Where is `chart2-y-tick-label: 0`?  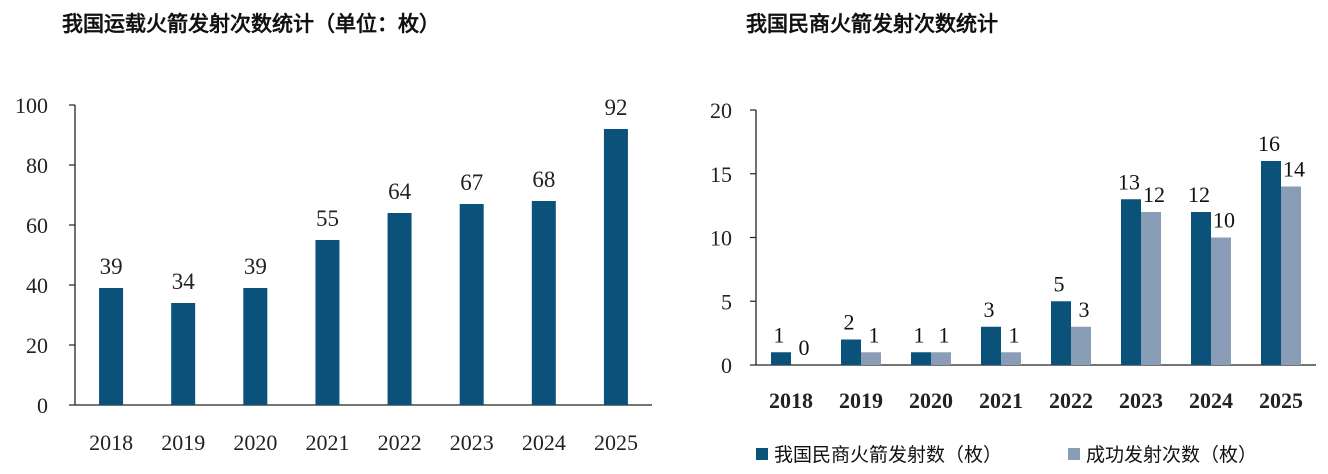 chart2-y-tick-label: 0 is located at coordinates (726, 365).